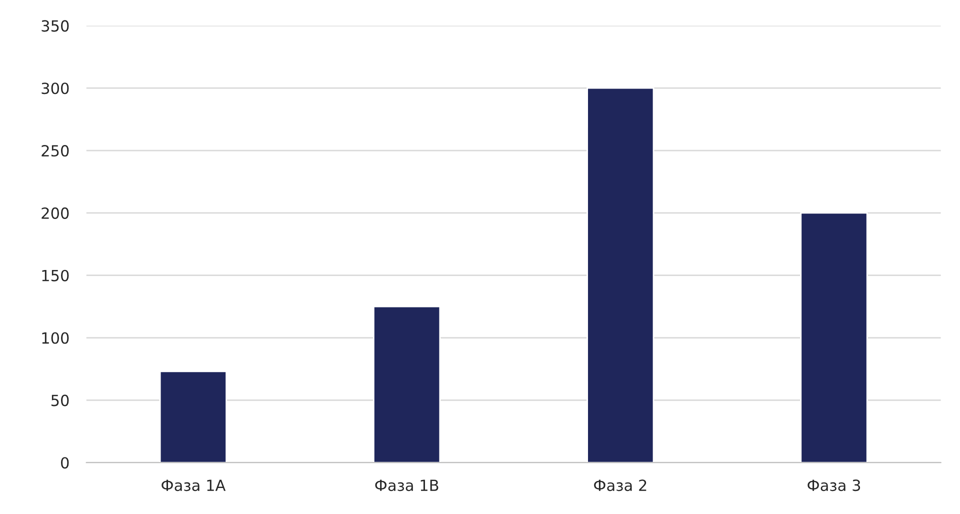  Describe the element at coordinates (55, 213) in the screenshot. I see `y-tick-label: 200` at that location.